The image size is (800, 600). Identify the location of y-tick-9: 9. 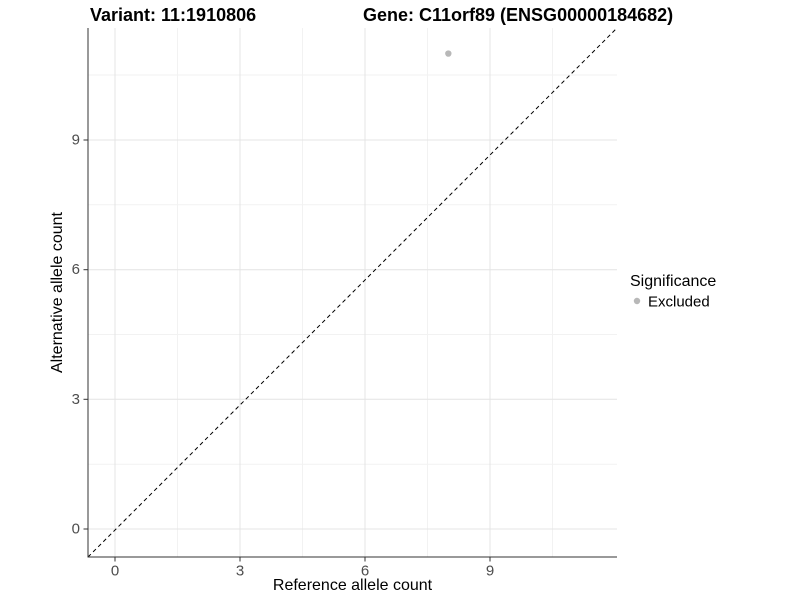
(76, 140).